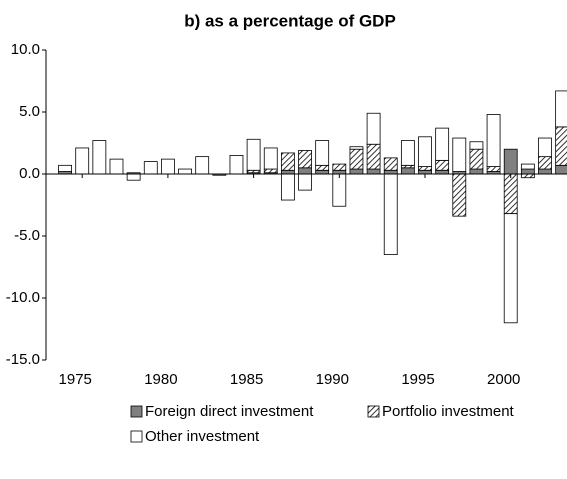 The image size is (567, 479). What do you see at coordinates (23, 297) in the screenshot?
I see `y-tick-label: -10.0` at bounding box center [23, 297].